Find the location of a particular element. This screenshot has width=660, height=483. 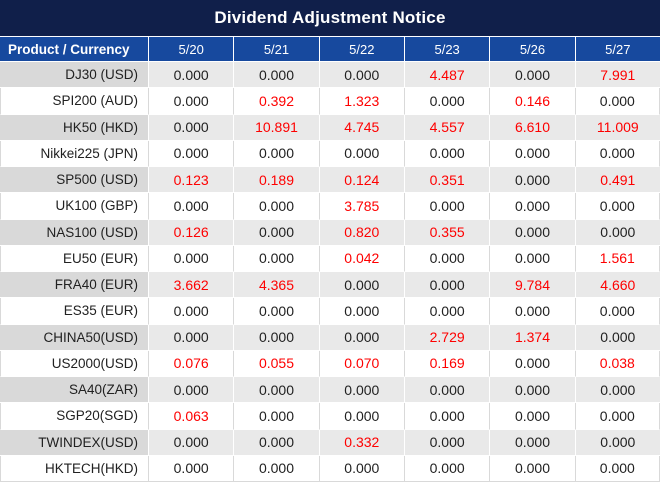

date-header-5-21: 5/21 is located at coordinates (276, 49).